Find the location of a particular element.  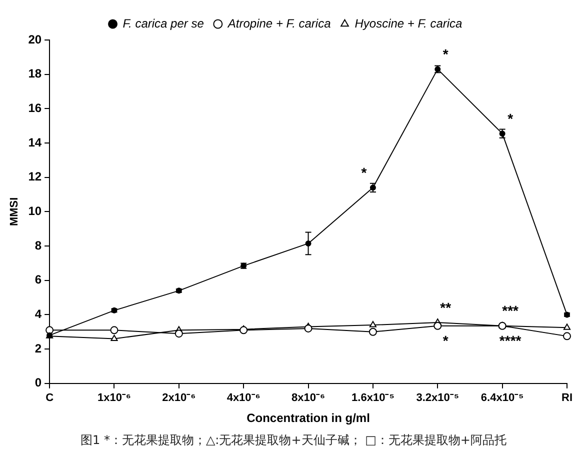

y-tick-label: 10 is located at coordinates (35, 211).